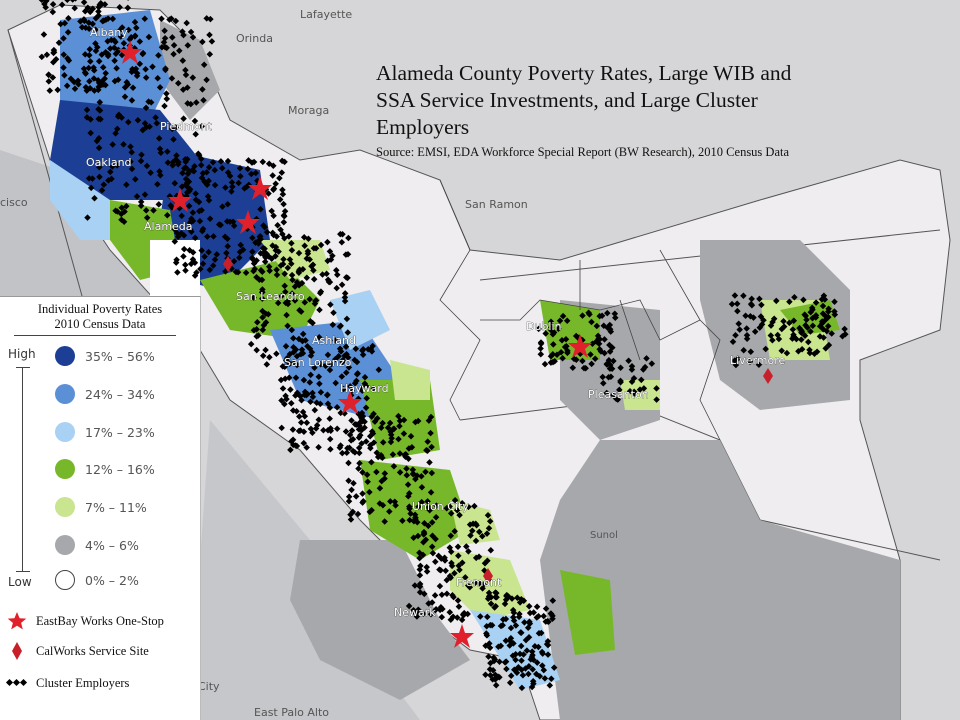 The width and height of the screenshot is (960, 720). I want to click on legend-title-line: 2010 Census Data, so click(100, 324).